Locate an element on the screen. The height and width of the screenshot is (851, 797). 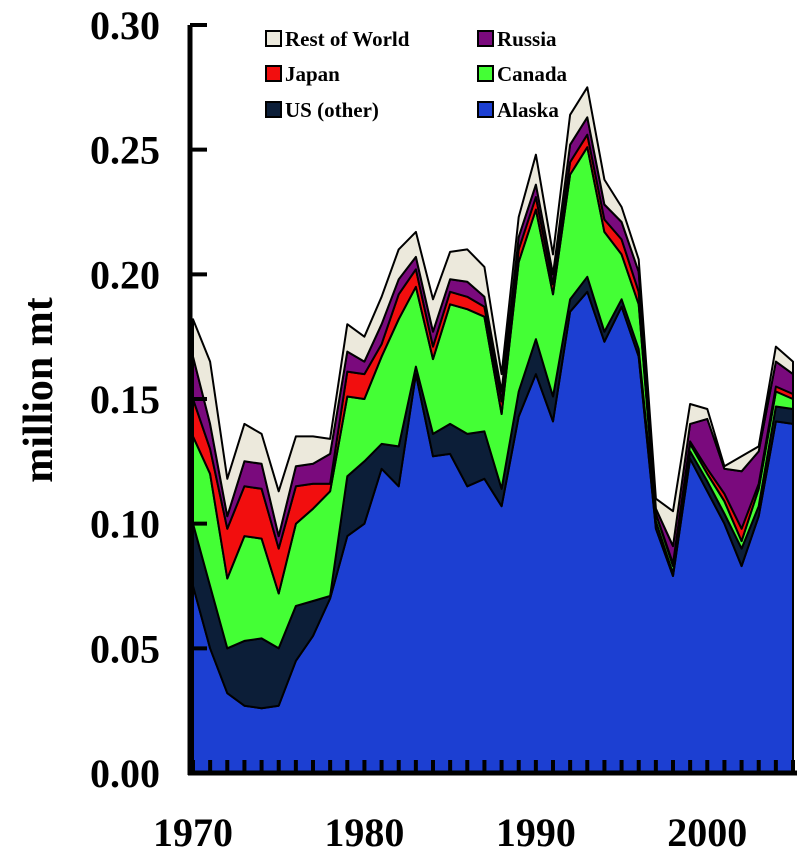
y-ticks-group: 0.00 0.05 0.10 0.15 0.20 0.25 0.30 is located at coordinates (148, 399).